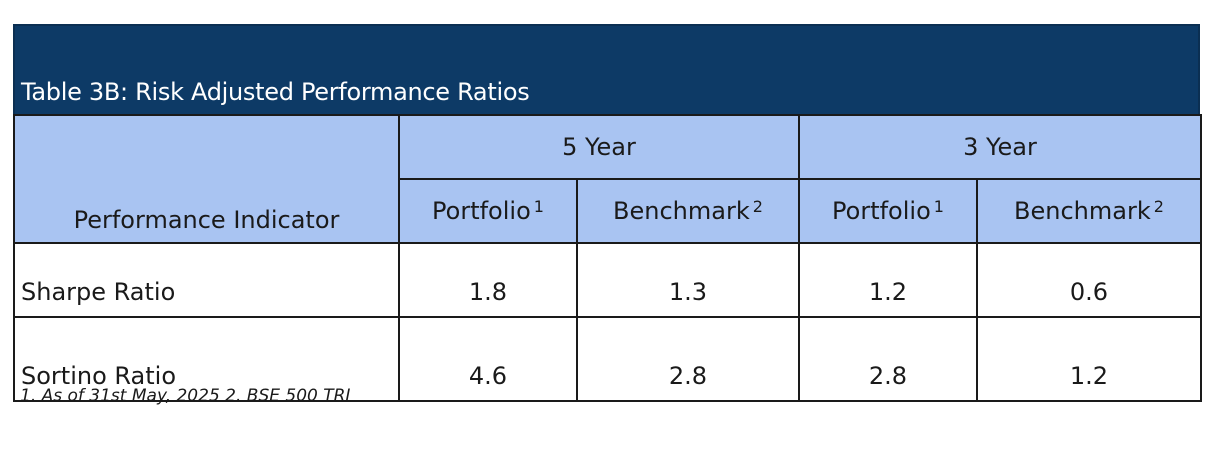  What do you see at coordinates (488, 280) in the screenshot?
I see `cell-value: 1.8` at bounding box center [488, 280].